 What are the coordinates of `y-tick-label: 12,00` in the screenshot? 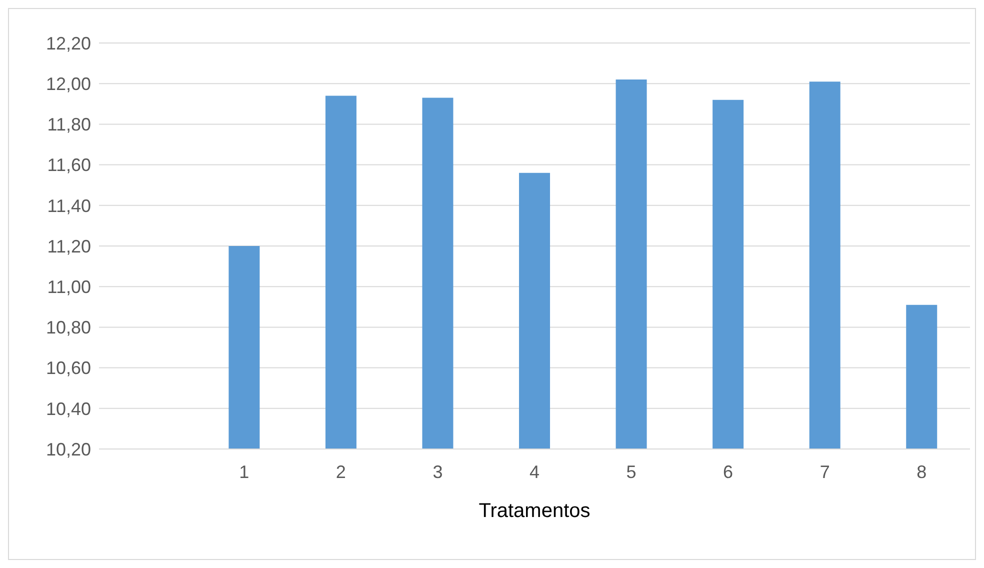 It's located at (68, 84).